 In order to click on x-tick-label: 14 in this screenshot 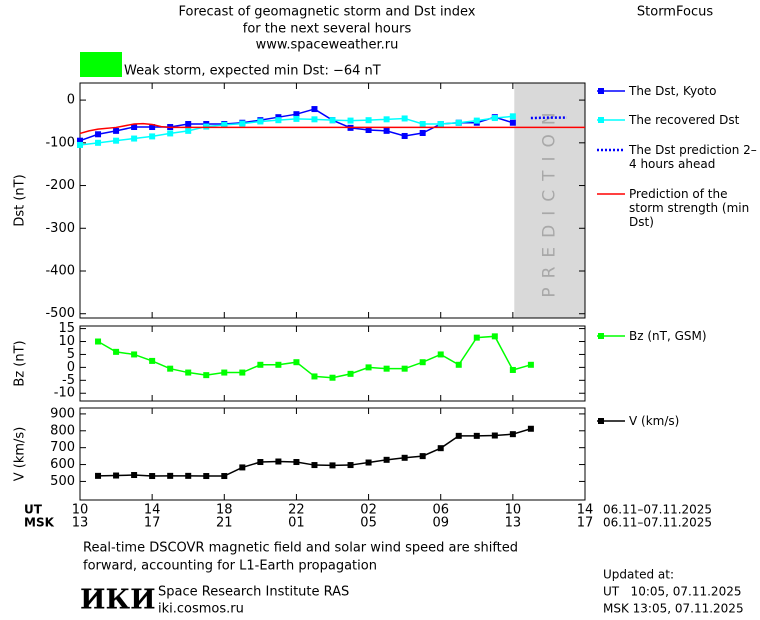, I will do `click(152, 510)`.